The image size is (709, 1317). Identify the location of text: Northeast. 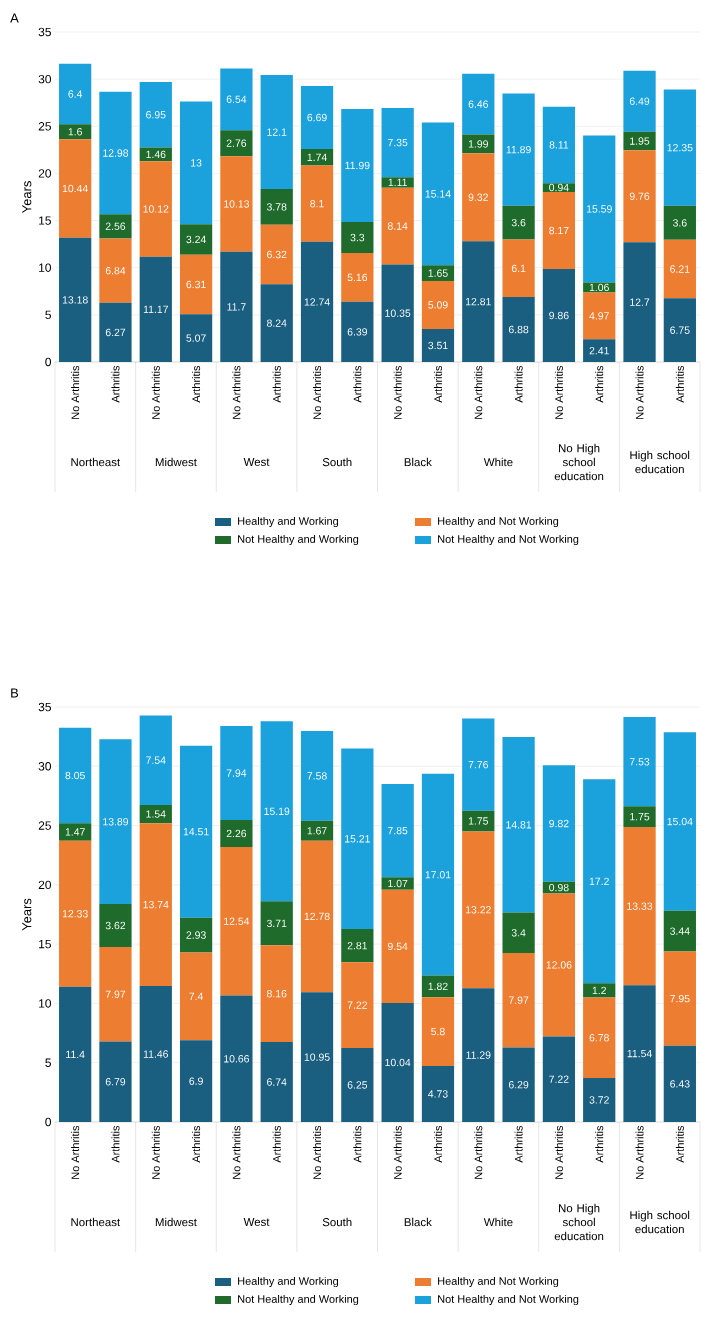
(96, 462).